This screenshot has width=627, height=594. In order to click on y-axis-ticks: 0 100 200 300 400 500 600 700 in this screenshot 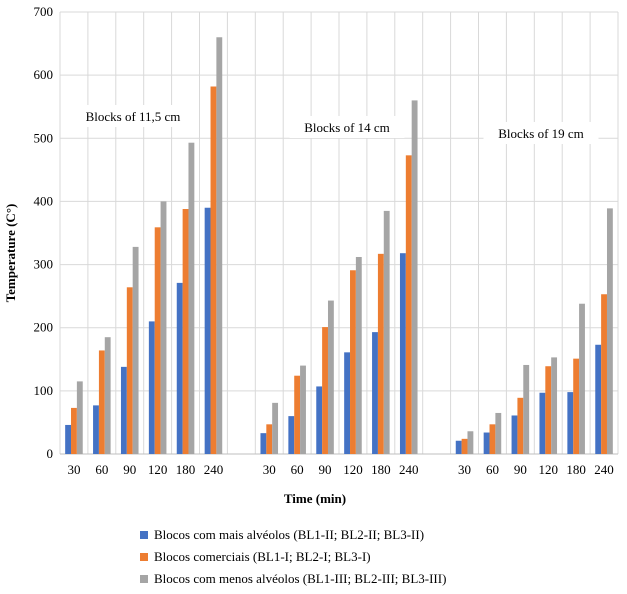, I will do `click(44, 232)`.